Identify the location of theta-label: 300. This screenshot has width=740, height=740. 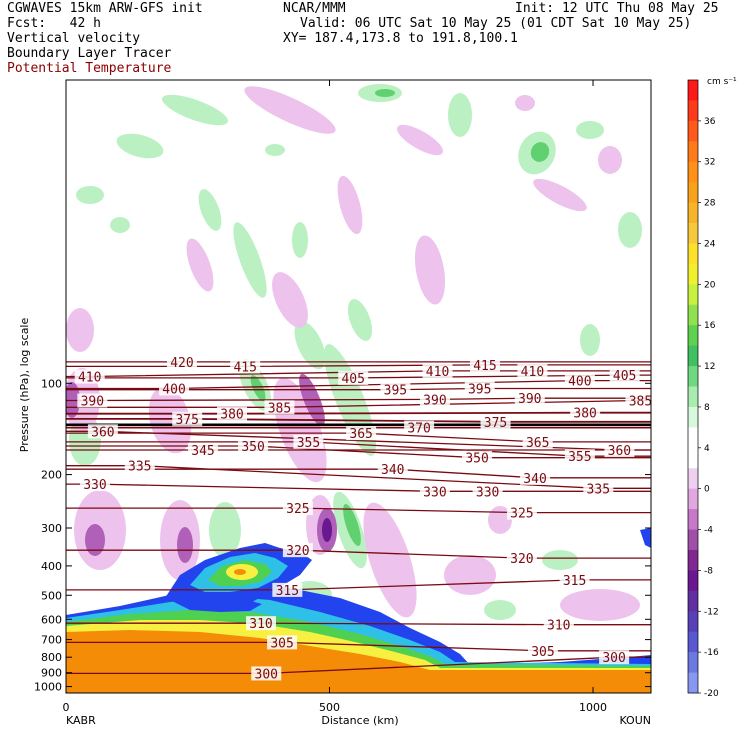
(613, 658).